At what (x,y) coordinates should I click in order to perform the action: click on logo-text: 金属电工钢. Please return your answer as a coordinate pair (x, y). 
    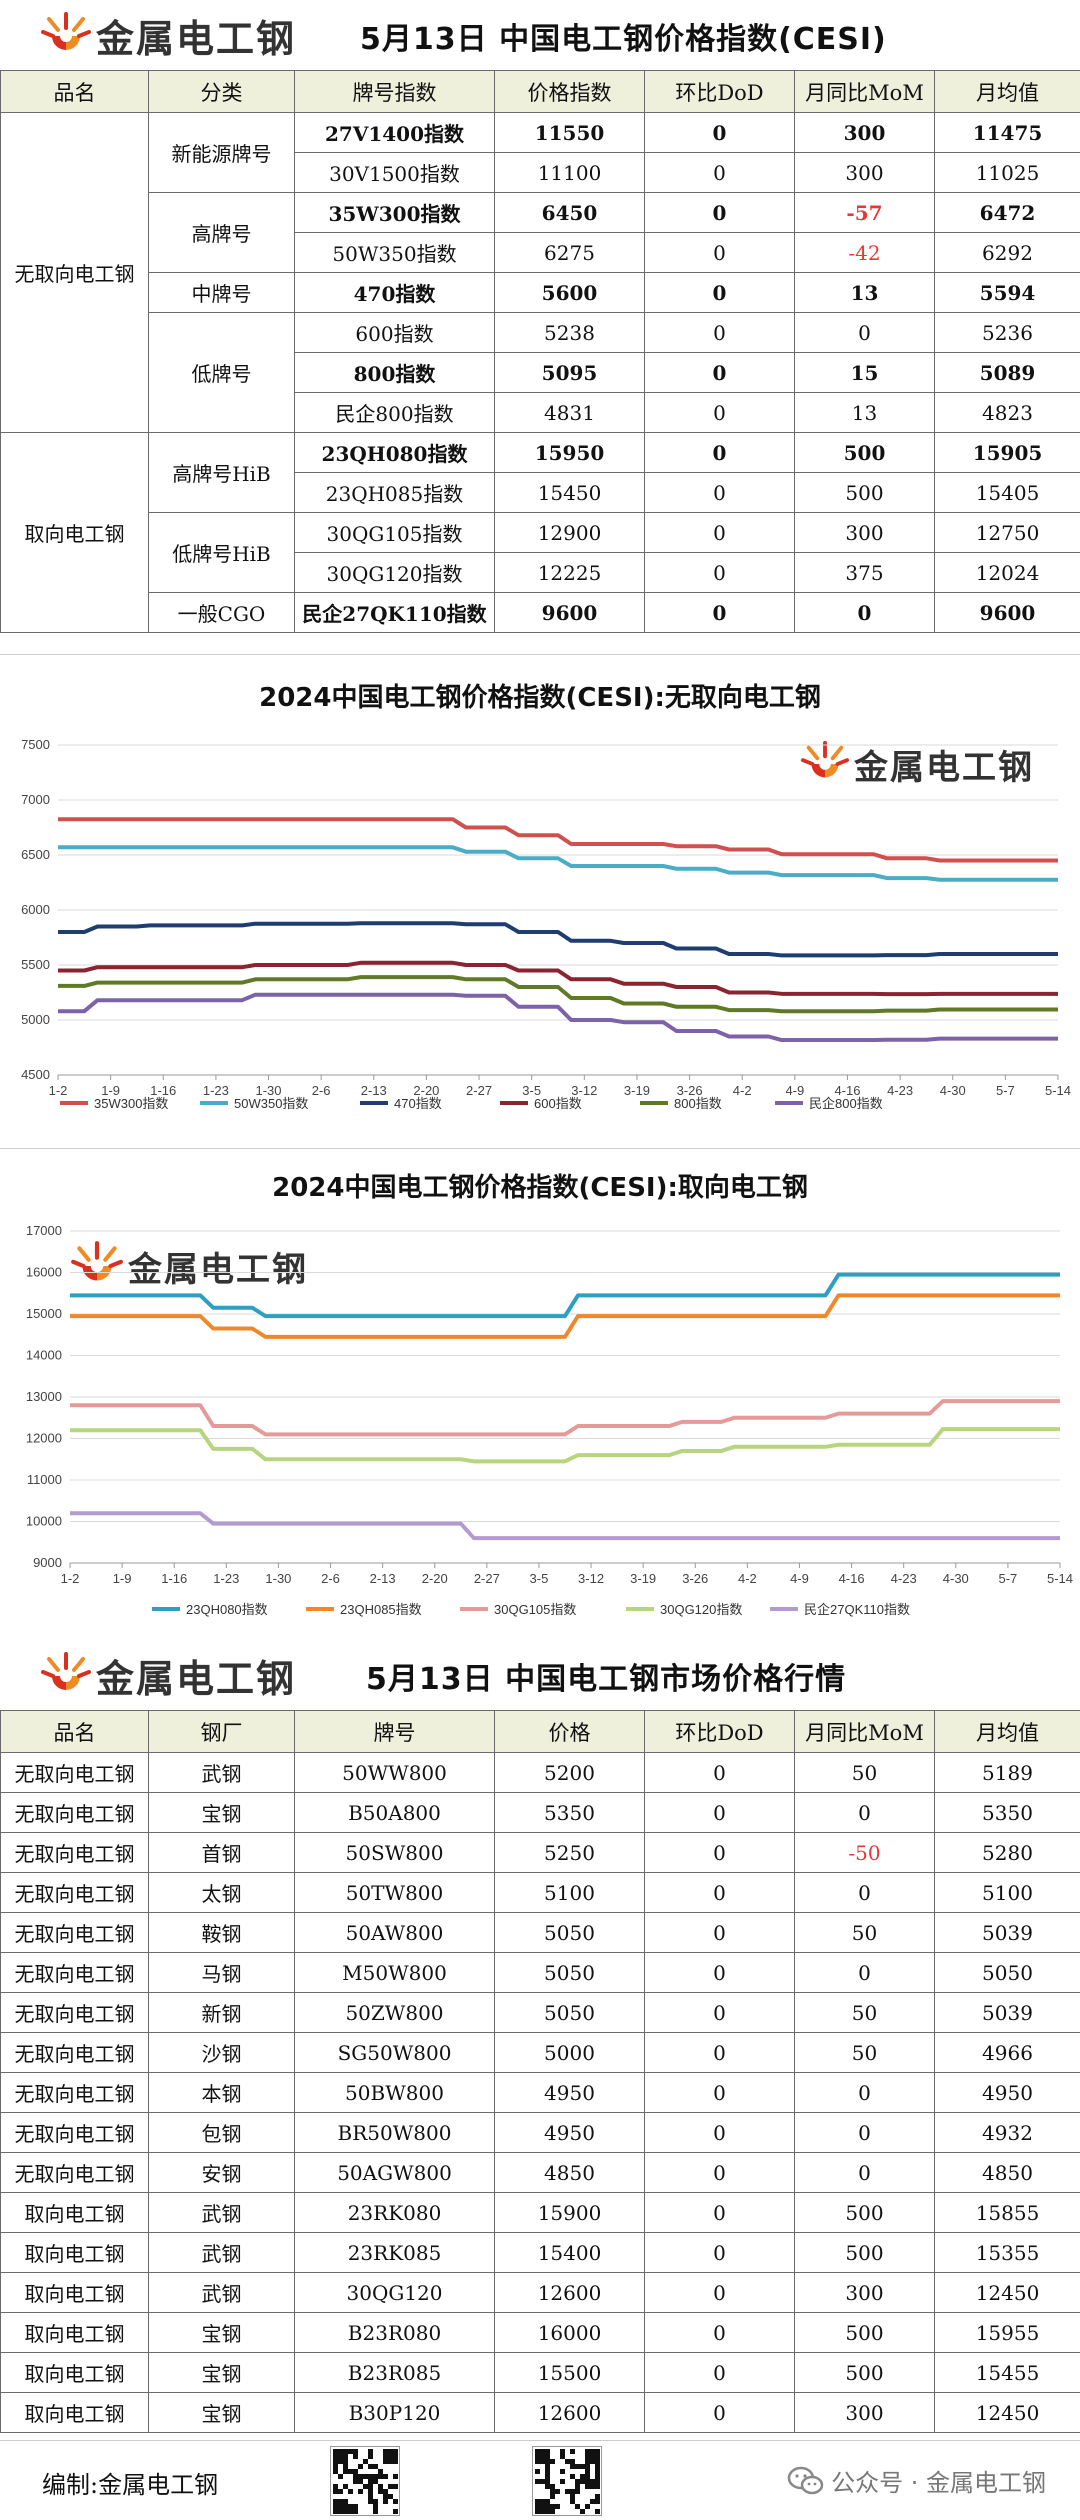
    Looking at the image, I should click on (218, 1269).